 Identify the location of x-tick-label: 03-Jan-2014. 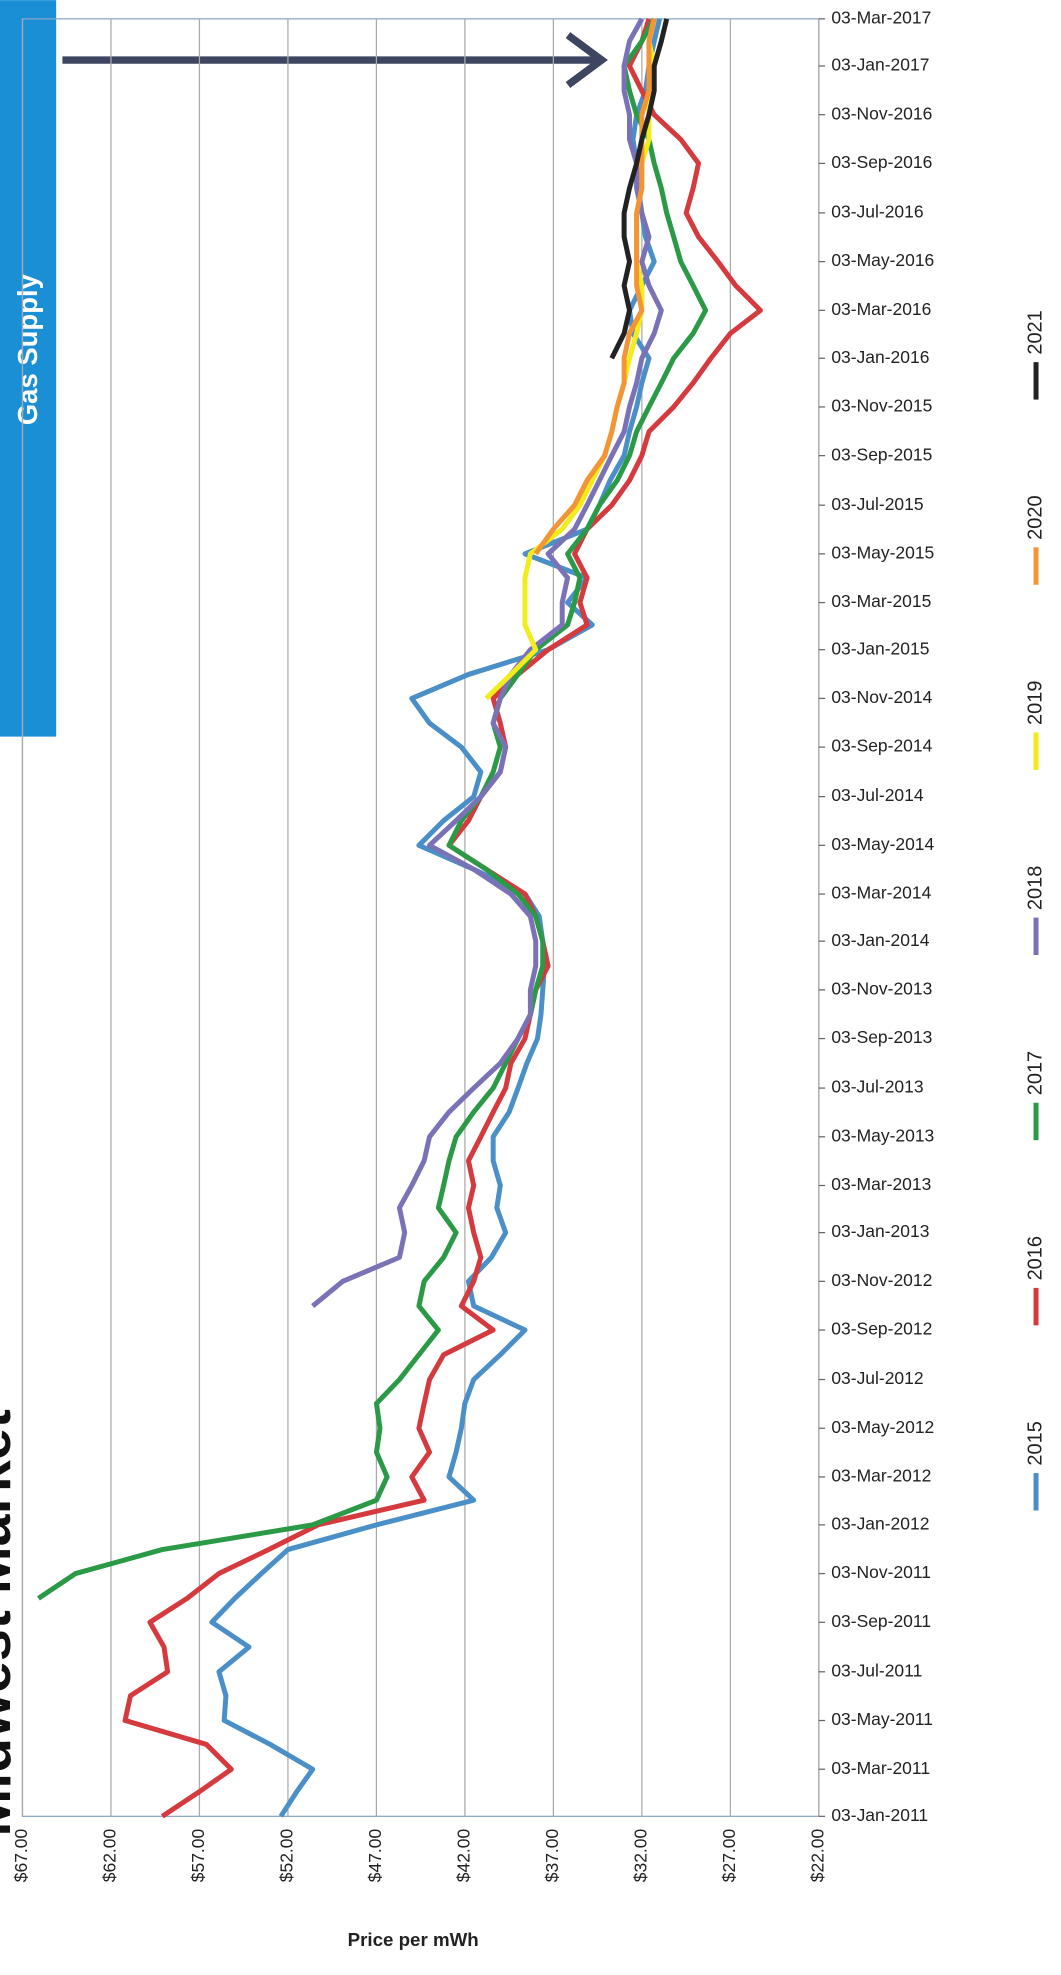
(880, 940).